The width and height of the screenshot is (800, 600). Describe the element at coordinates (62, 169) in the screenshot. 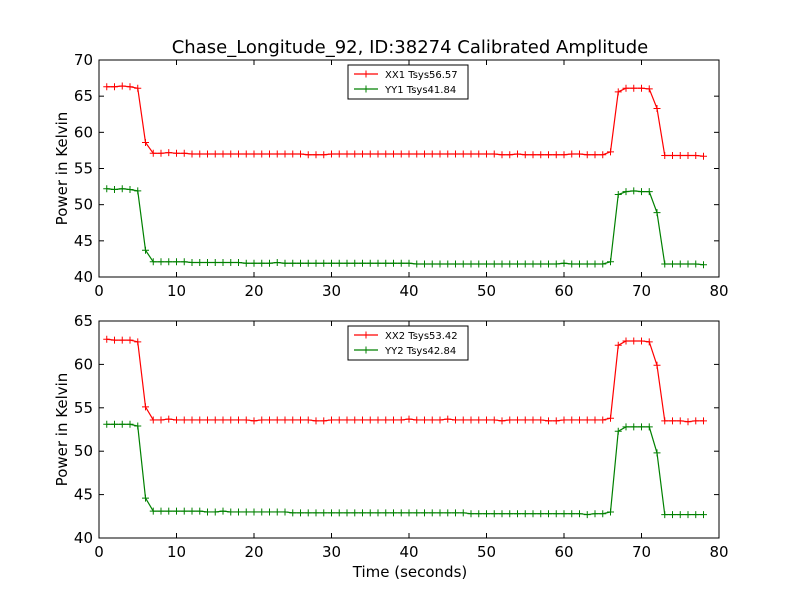

I see `y-axis-label: Power in Kelvin` at that location.